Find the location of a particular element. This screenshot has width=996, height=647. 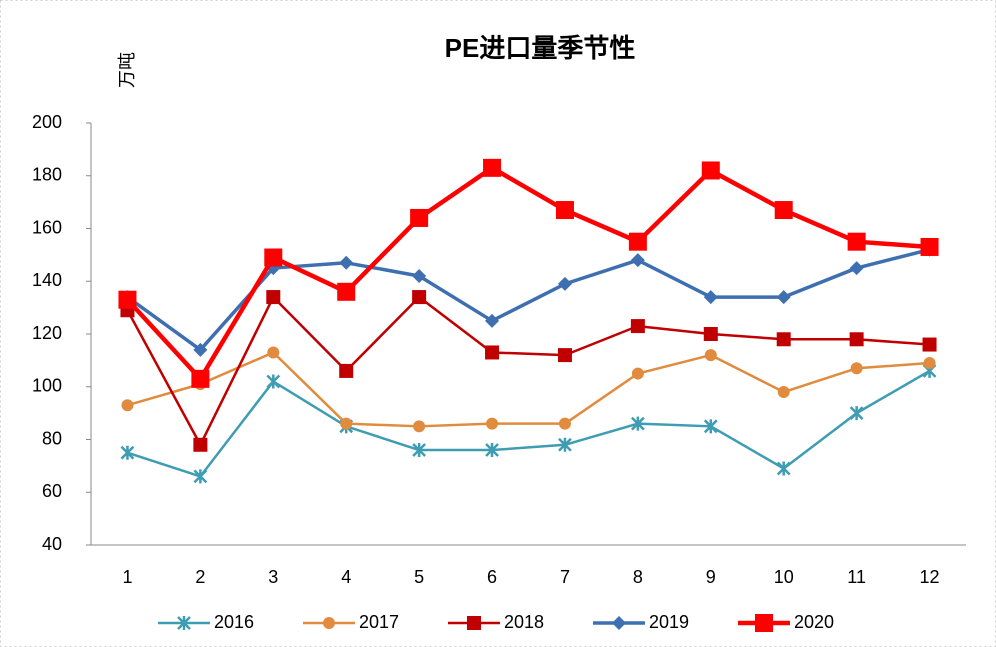

x-tick-label: 4 is located at coordinates (346, 577).